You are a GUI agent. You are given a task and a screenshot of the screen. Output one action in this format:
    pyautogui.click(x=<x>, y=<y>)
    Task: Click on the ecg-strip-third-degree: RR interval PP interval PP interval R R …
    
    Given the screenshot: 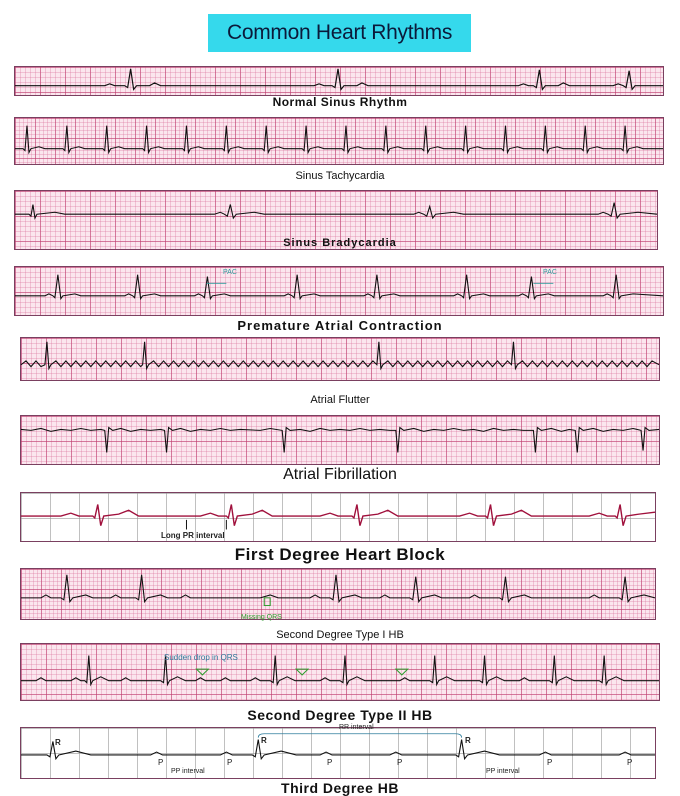 What is the action you would take?
    pyautogui.click(x=338, y=751)
    